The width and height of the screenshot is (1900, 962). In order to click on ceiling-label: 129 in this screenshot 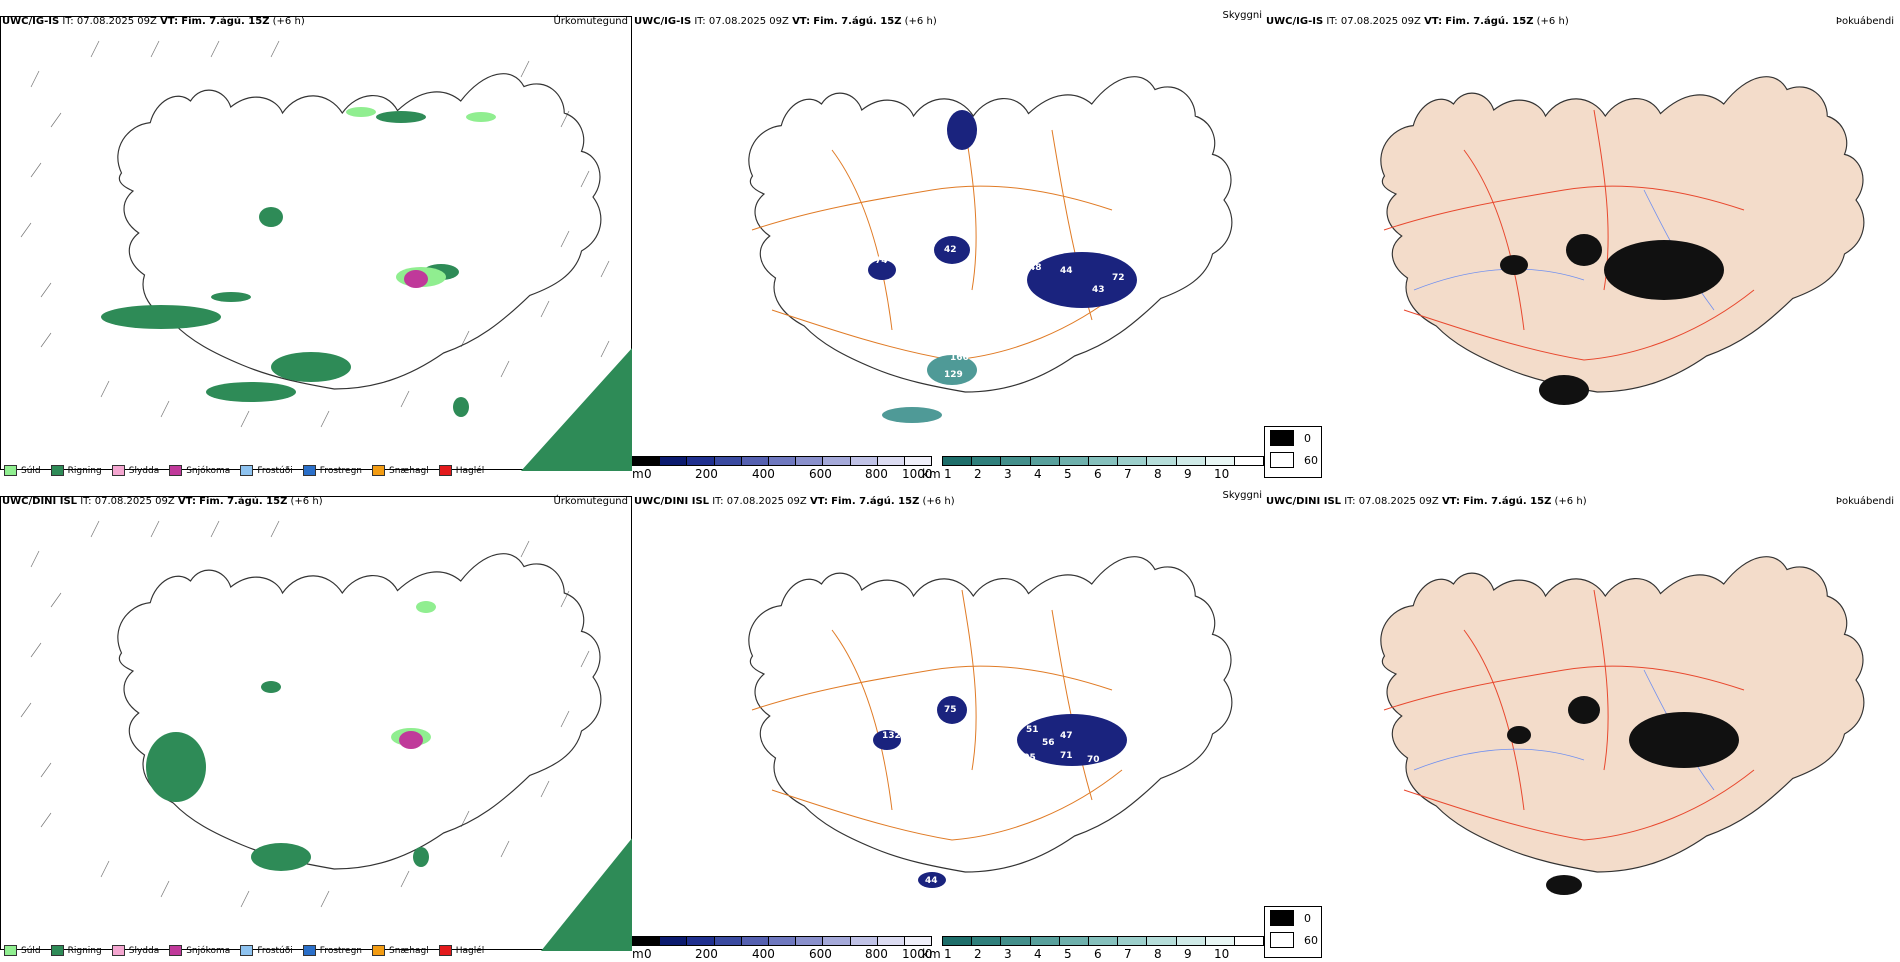, I will do `click(953, 375)`.